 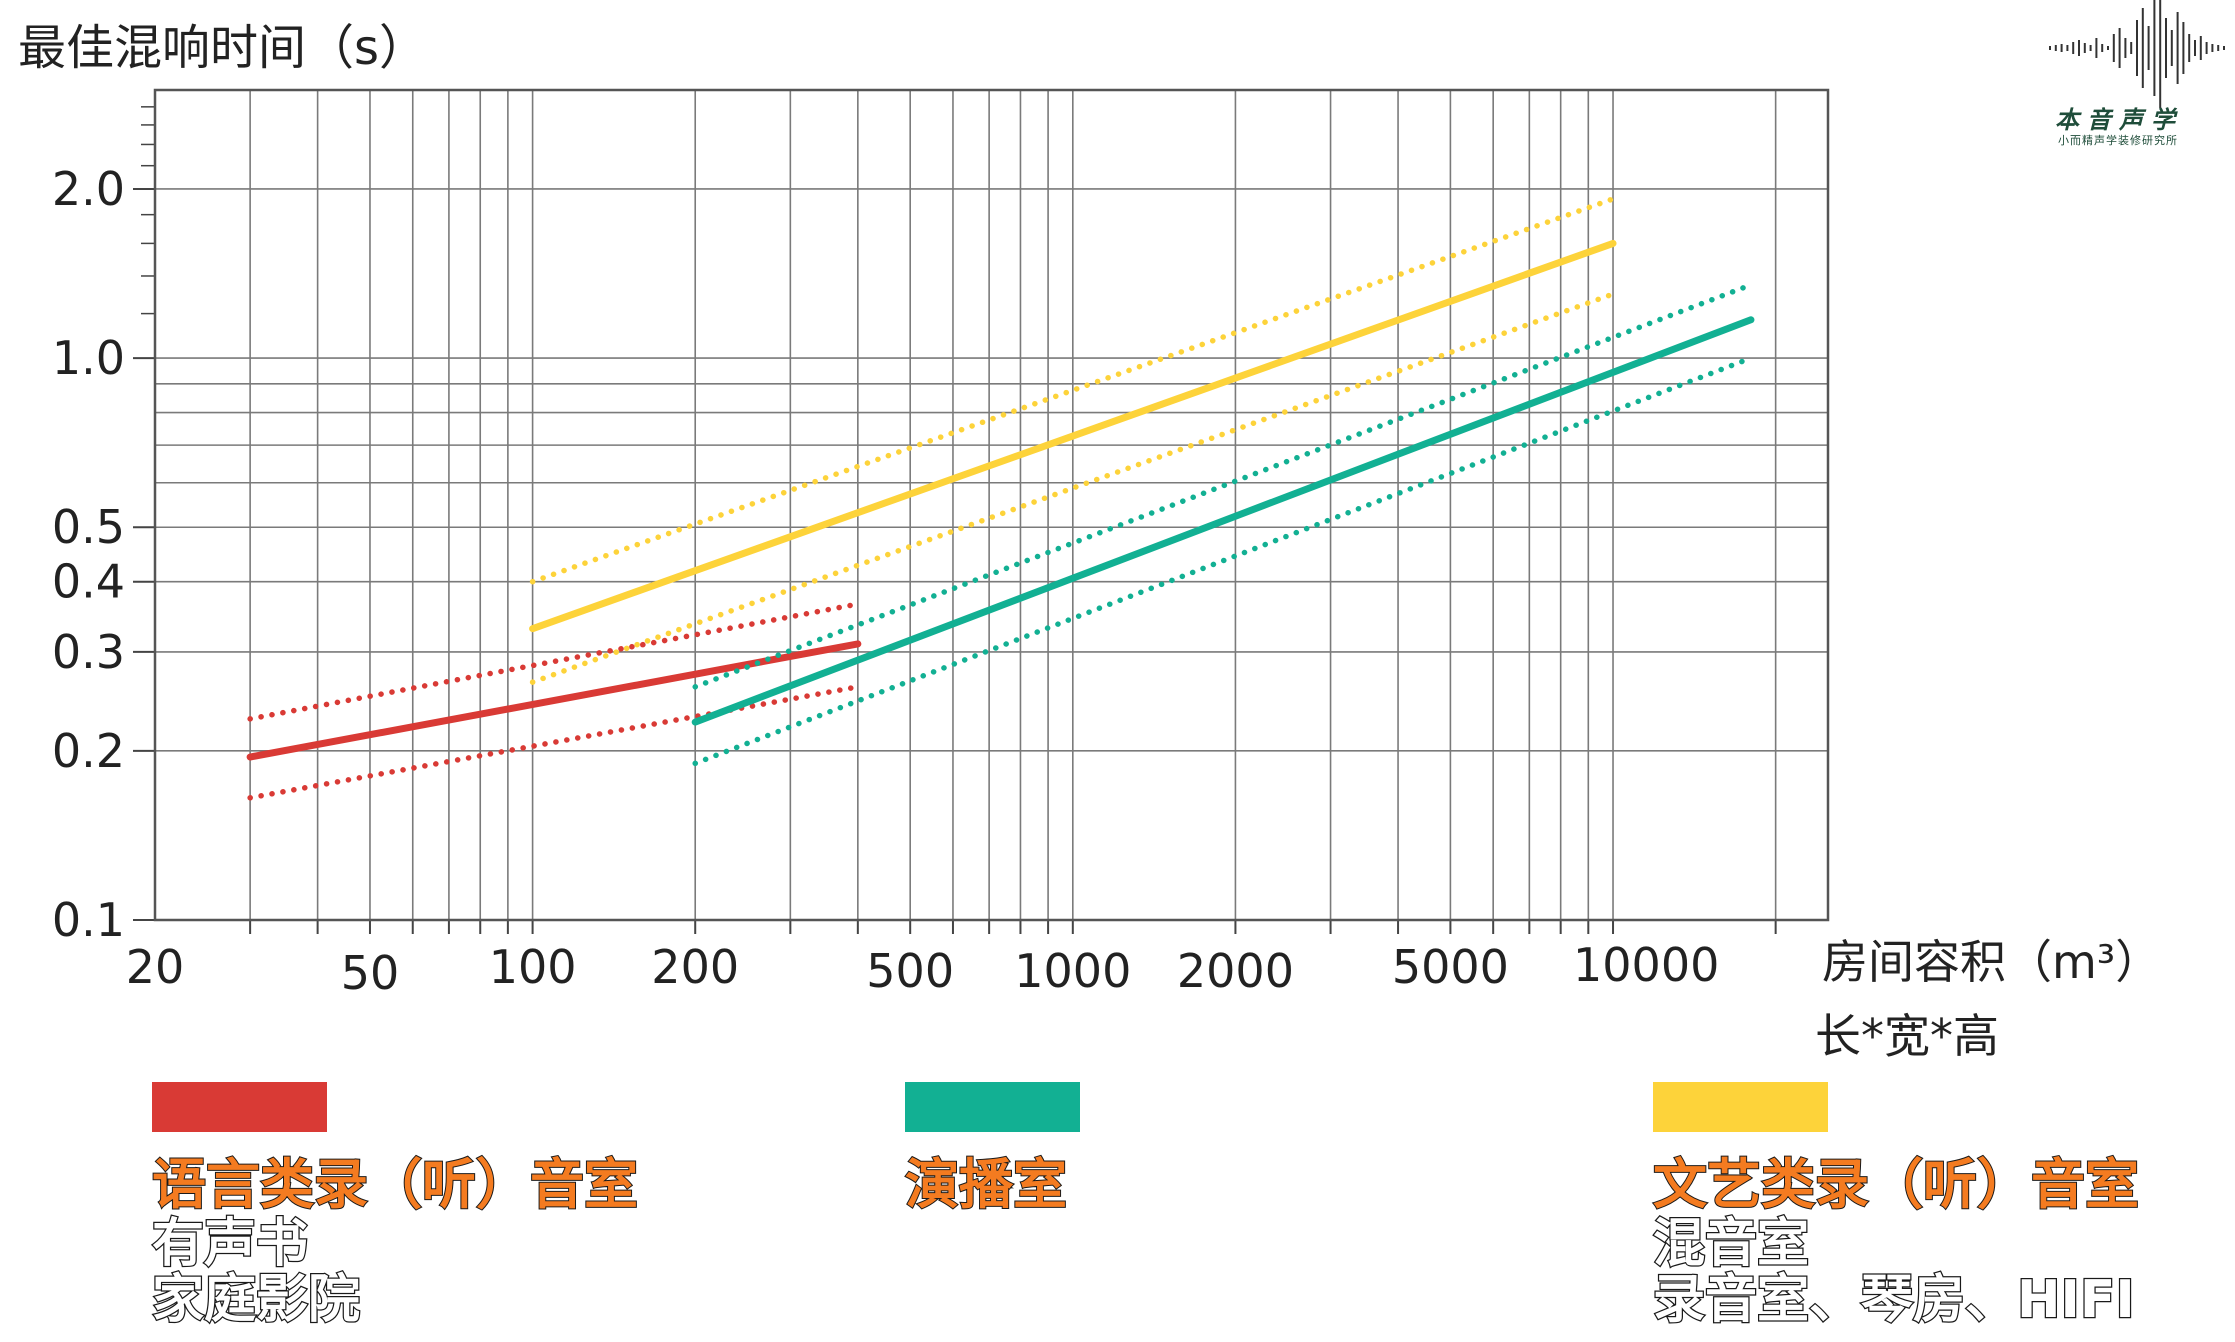 I want to click on x-axis-subtitle: 长*宽*高, so click(x=1907, y=1036).